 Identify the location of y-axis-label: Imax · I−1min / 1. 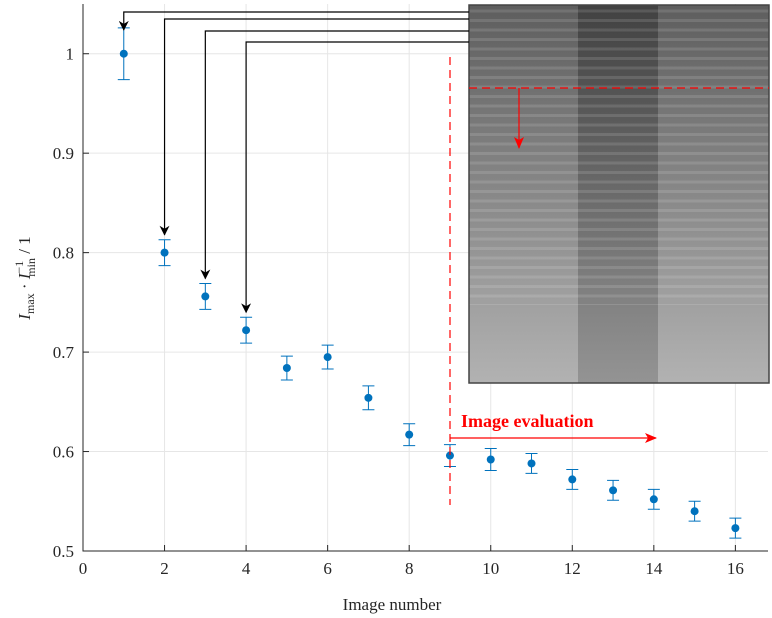
(25, 278).